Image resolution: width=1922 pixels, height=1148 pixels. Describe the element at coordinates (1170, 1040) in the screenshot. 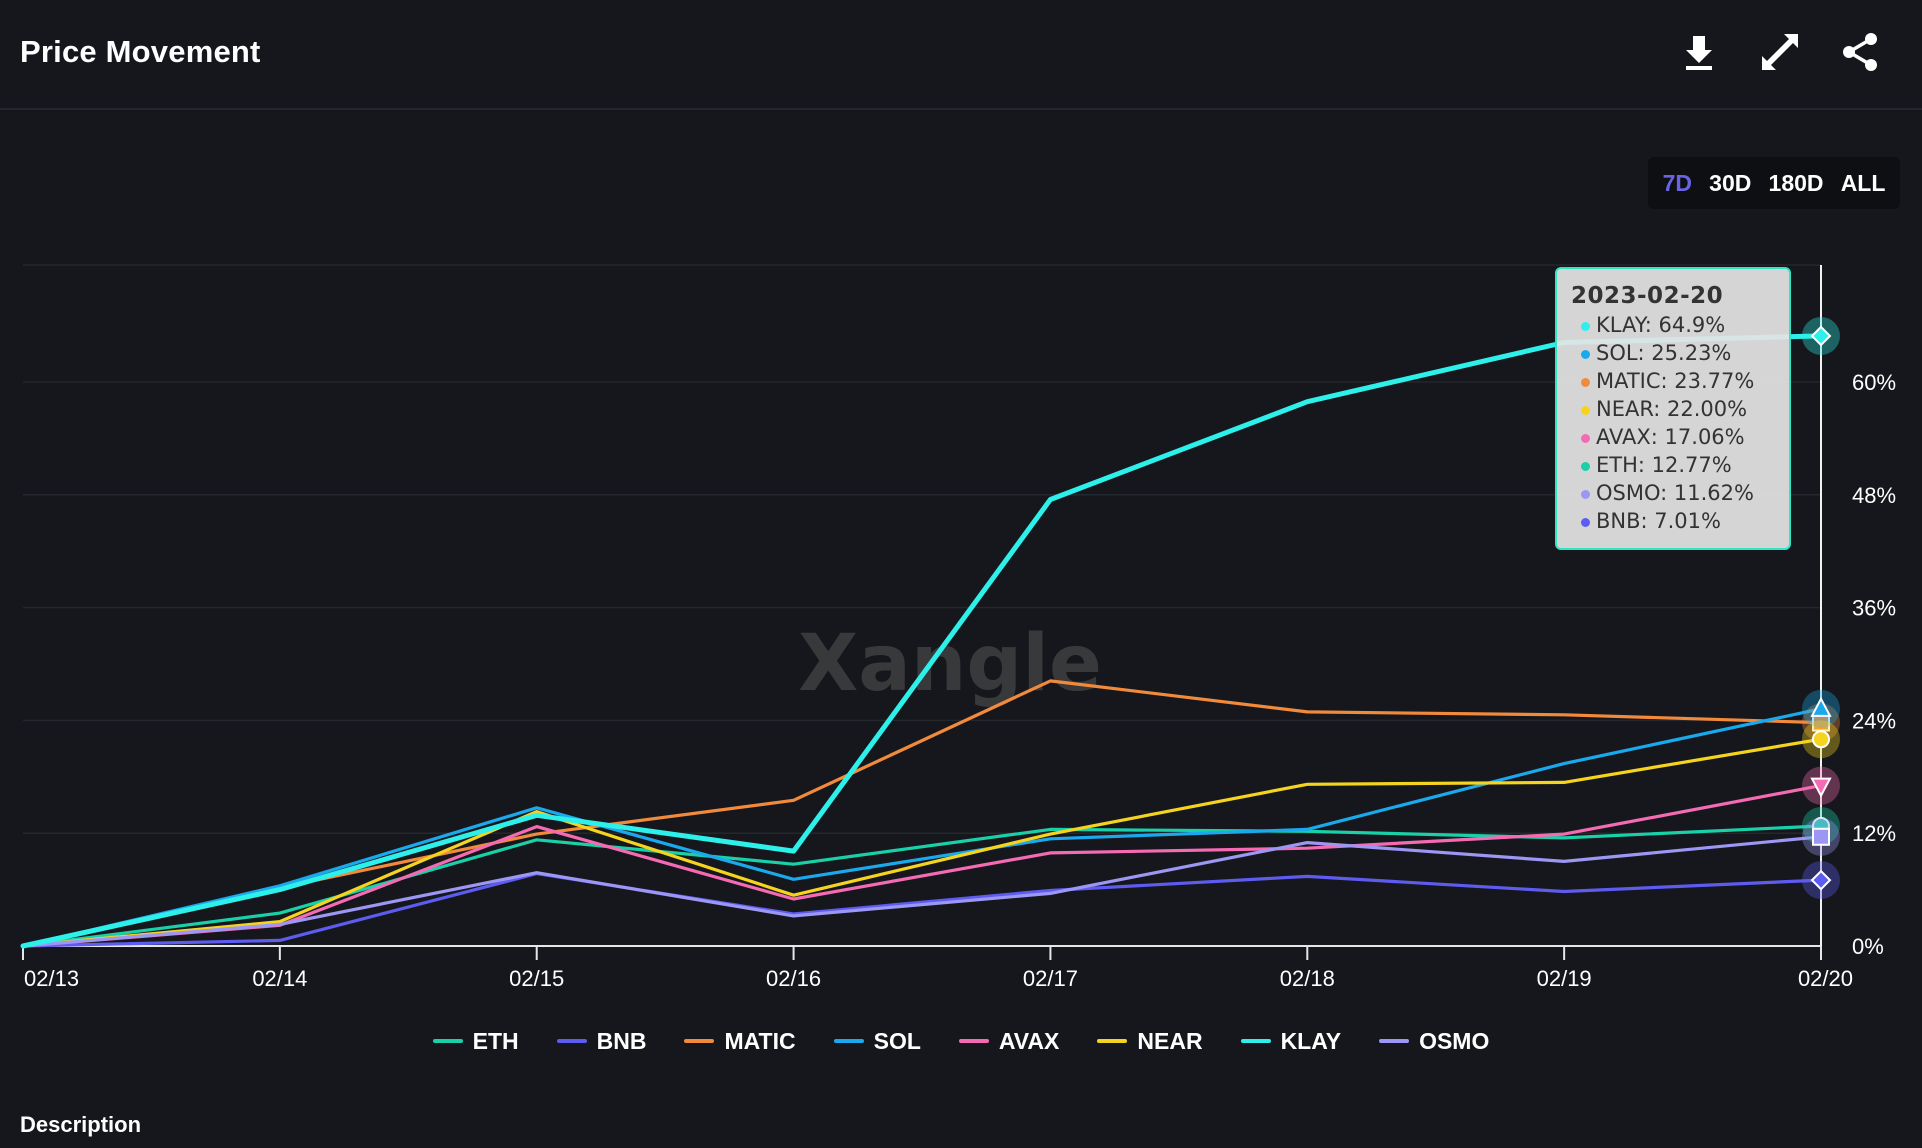

I see `legend-label: NEAR` at that location.